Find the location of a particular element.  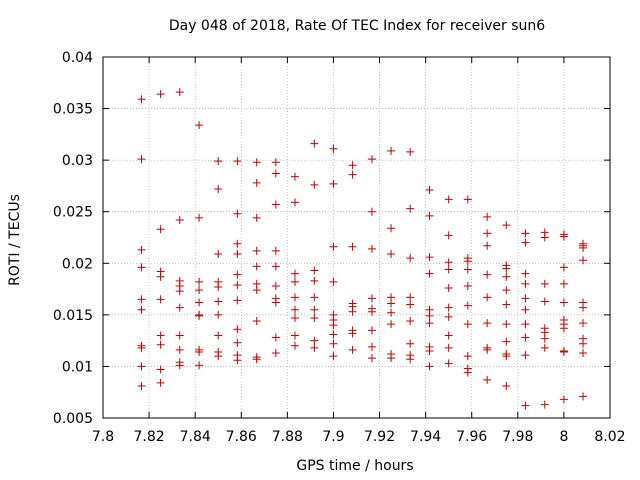

x-tick-label: 7.94 is located at coordinates (425, 437).